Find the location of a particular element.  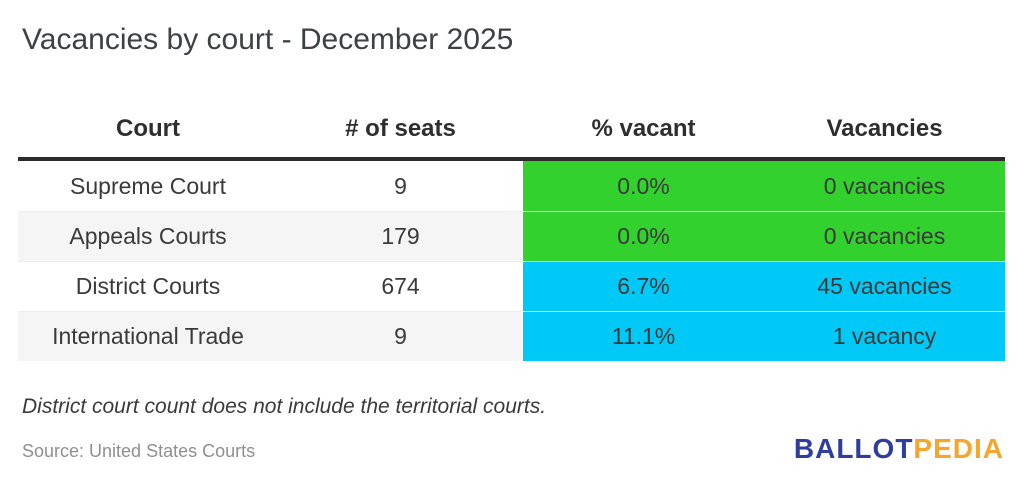

court-name-cell: Supreme Court is located at coordinates (148, 185).